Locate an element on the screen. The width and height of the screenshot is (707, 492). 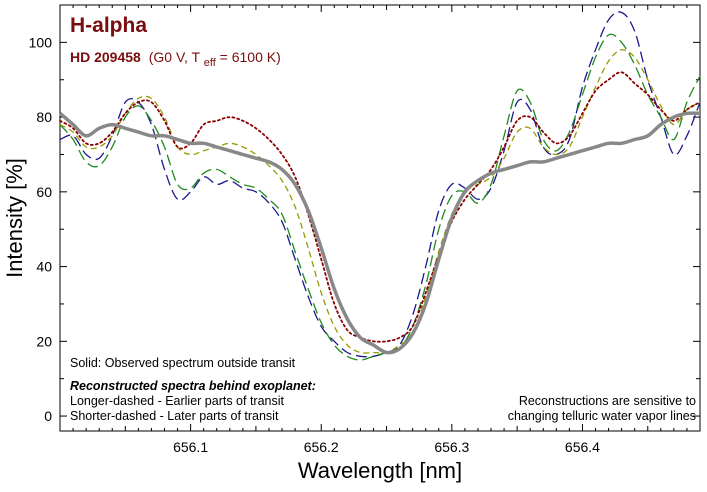
note-sensitive-1: Reconstructions are sensitive to is located at coordinates (607, 401).